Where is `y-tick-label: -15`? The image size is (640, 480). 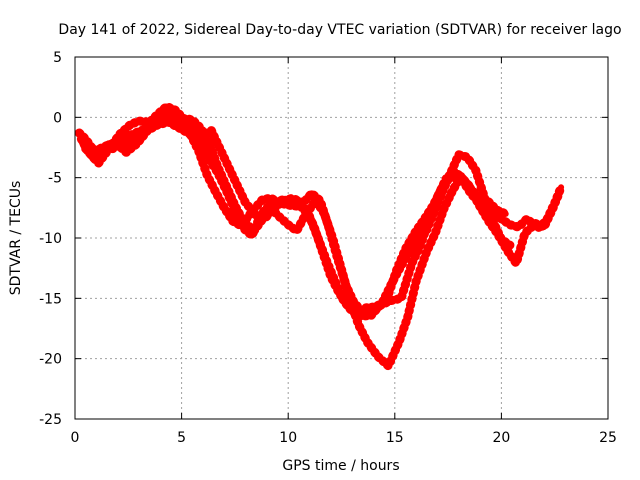
y-tick-label: -15 is located at coordinates (50, 299).